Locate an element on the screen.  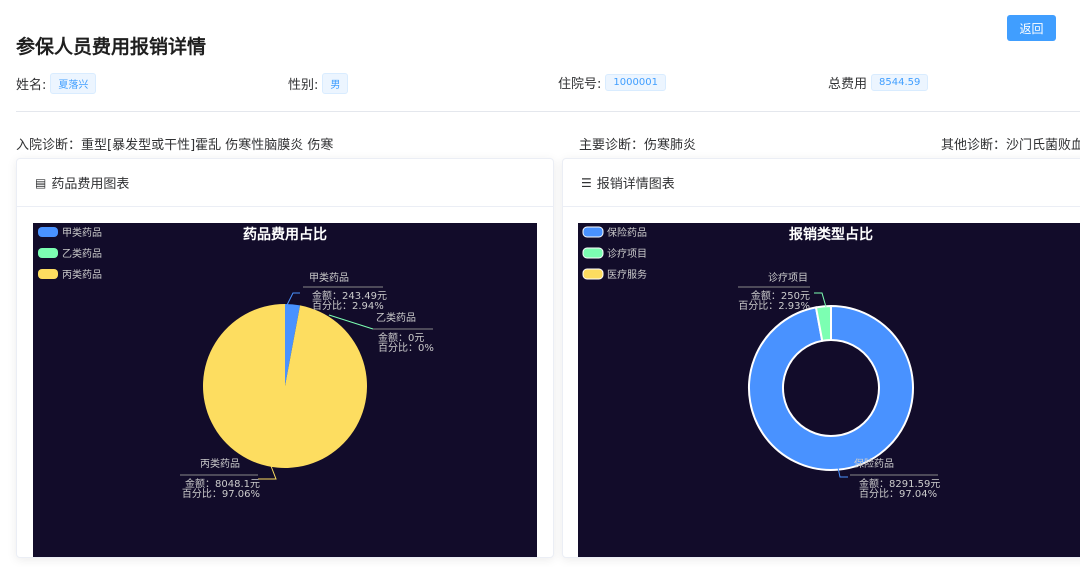
page-title: 参保人员费用报销详情 is located at coordinates (111, 47).